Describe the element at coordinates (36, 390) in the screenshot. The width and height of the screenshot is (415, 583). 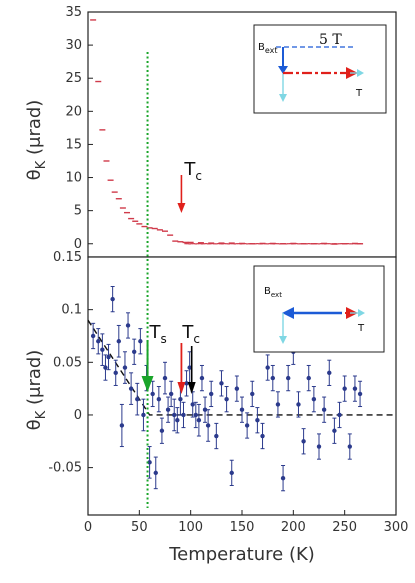
I see `bottom-y-axis-label: θK (μrad)` at that location.